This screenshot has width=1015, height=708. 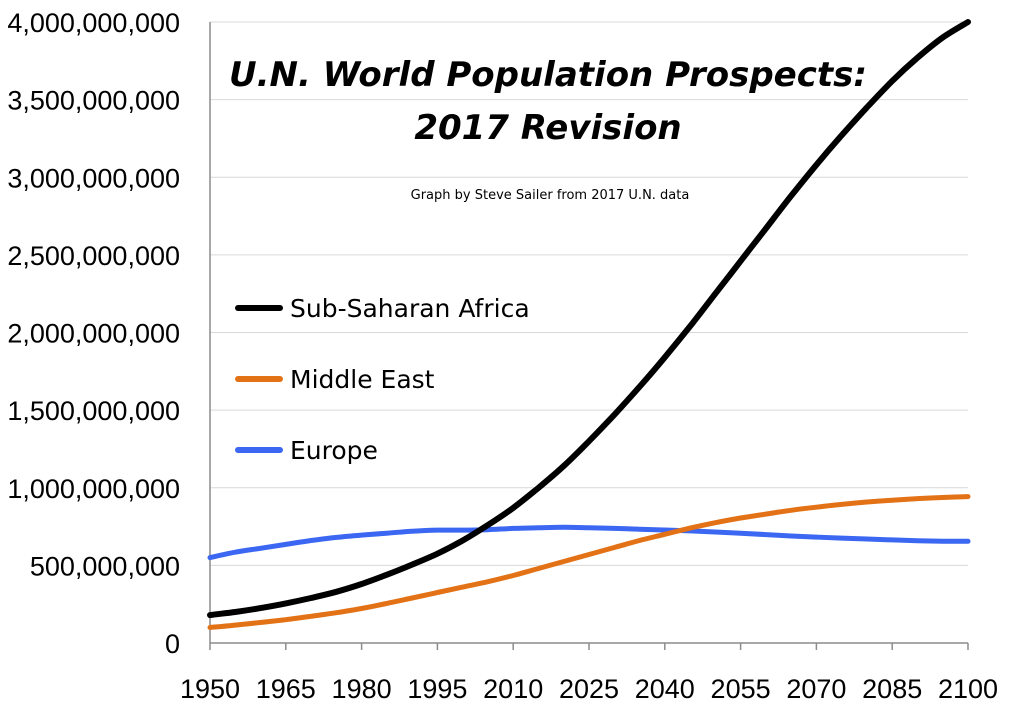 What do you see at coordinates (547, 128) in the screenshot?
I see `chart-title-line2: 2017 Revision` at bounding box center [547, 128].